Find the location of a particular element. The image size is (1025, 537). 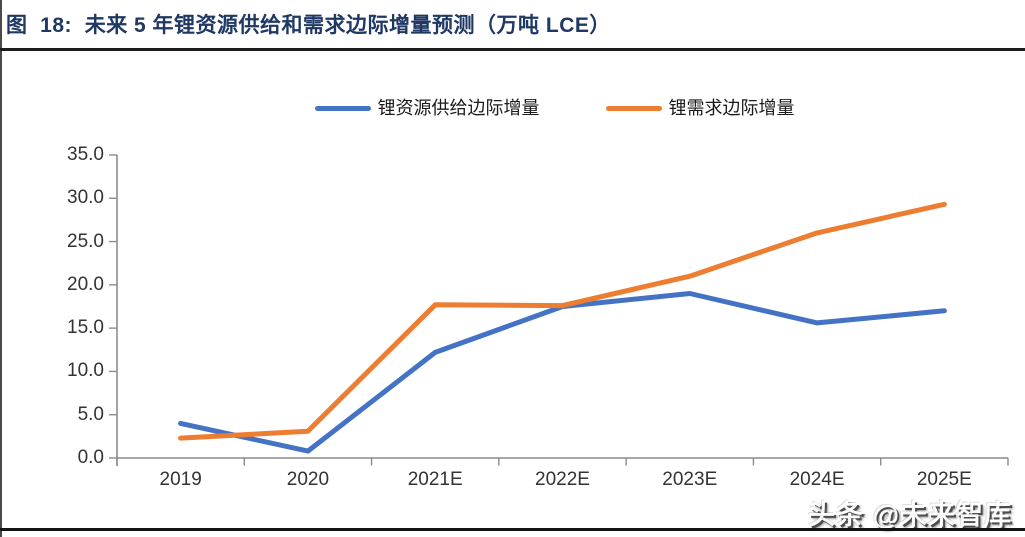

legend-item-supply: 锂资源供给边际增量 is located at coordinates (427, 108).